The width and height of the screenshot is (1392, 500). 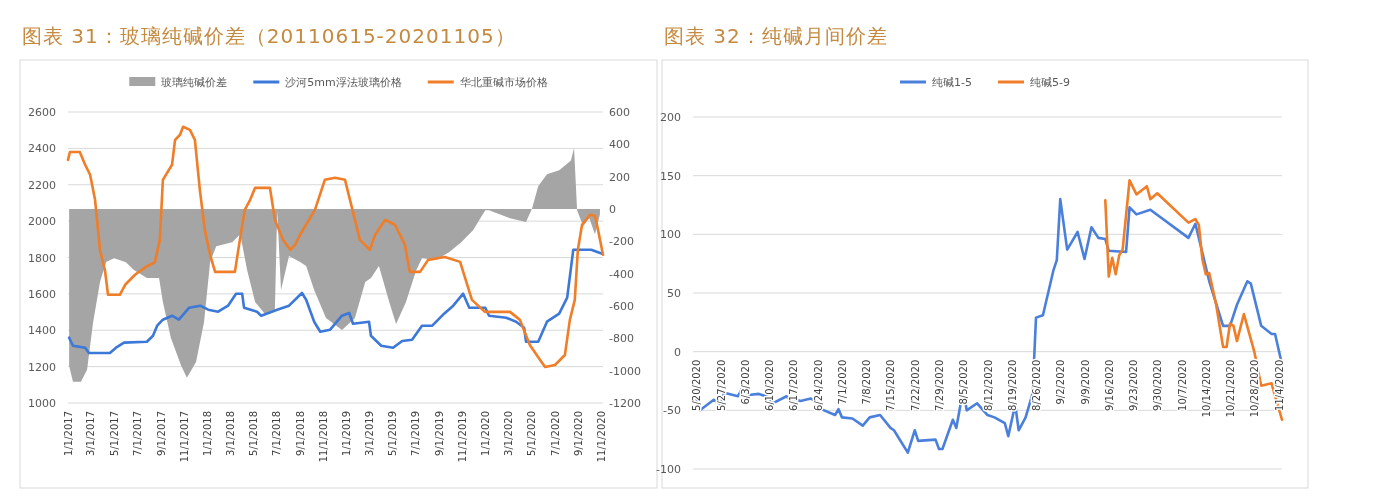 I want to click on x-tick-label: 5/1/2020, so click(x=532, y=433).